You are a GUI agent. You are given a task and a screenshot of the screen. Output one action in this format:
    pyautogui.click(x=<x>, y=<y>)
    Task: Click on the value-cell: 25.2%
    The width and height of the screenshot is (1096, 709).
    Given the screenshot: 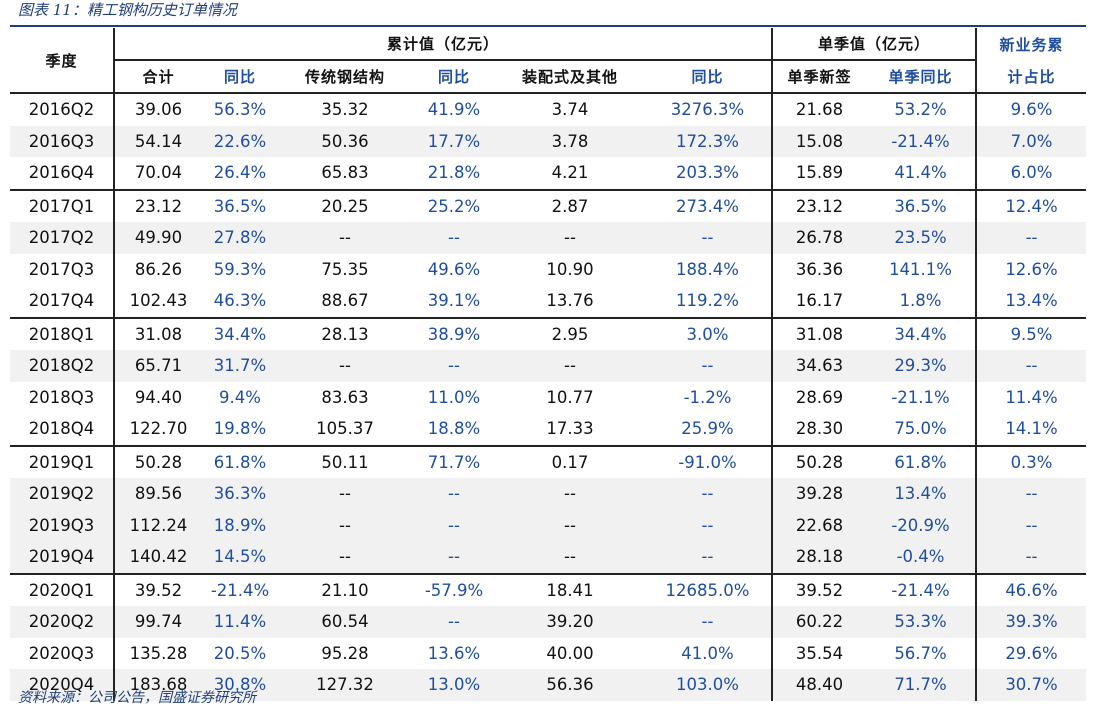 What is the action you would take?
    pyautogui.click(x=454, y=206)
    